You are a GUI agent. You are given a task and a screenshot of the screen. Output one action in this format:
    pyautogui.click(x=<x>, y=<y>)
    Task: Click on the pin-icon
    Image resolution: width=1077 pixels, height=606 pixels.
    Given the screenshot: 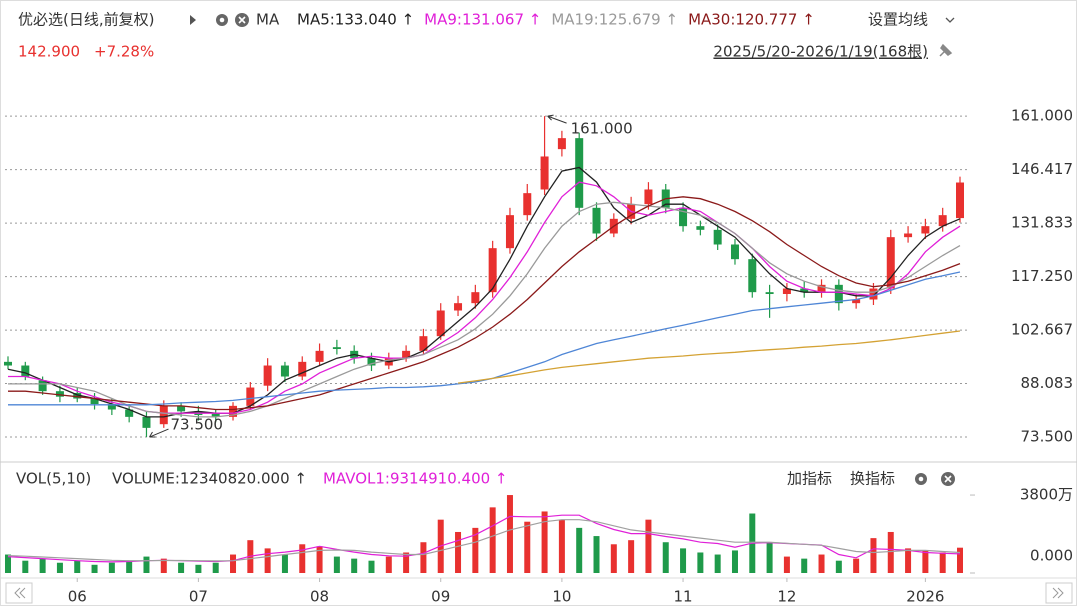 What is the action you would take?
    pyautogui.click(x=946, y=50)
    